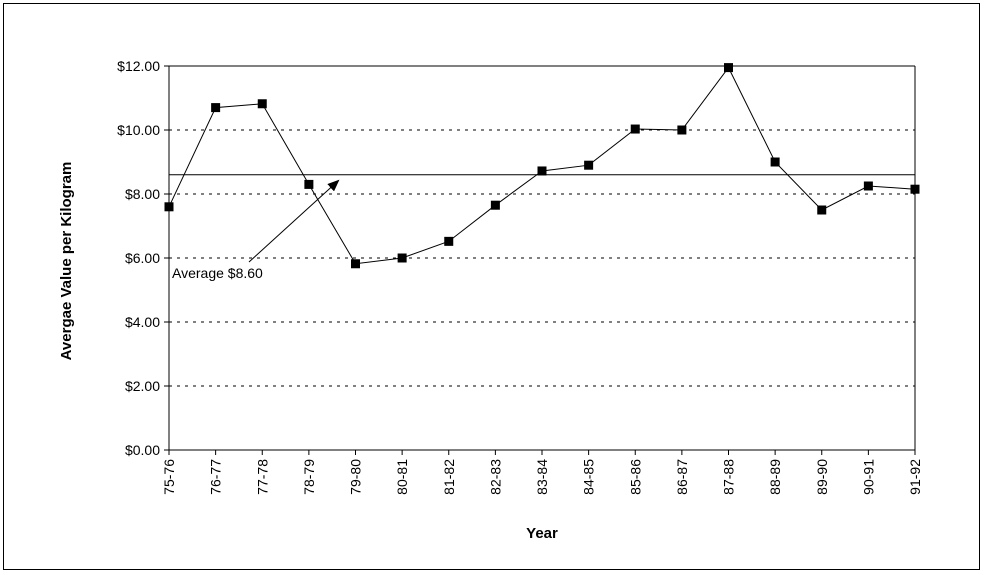 This screenshot has height=575, width=985. I want to click on average-annotation: Average $8.60, so click(256, 230).